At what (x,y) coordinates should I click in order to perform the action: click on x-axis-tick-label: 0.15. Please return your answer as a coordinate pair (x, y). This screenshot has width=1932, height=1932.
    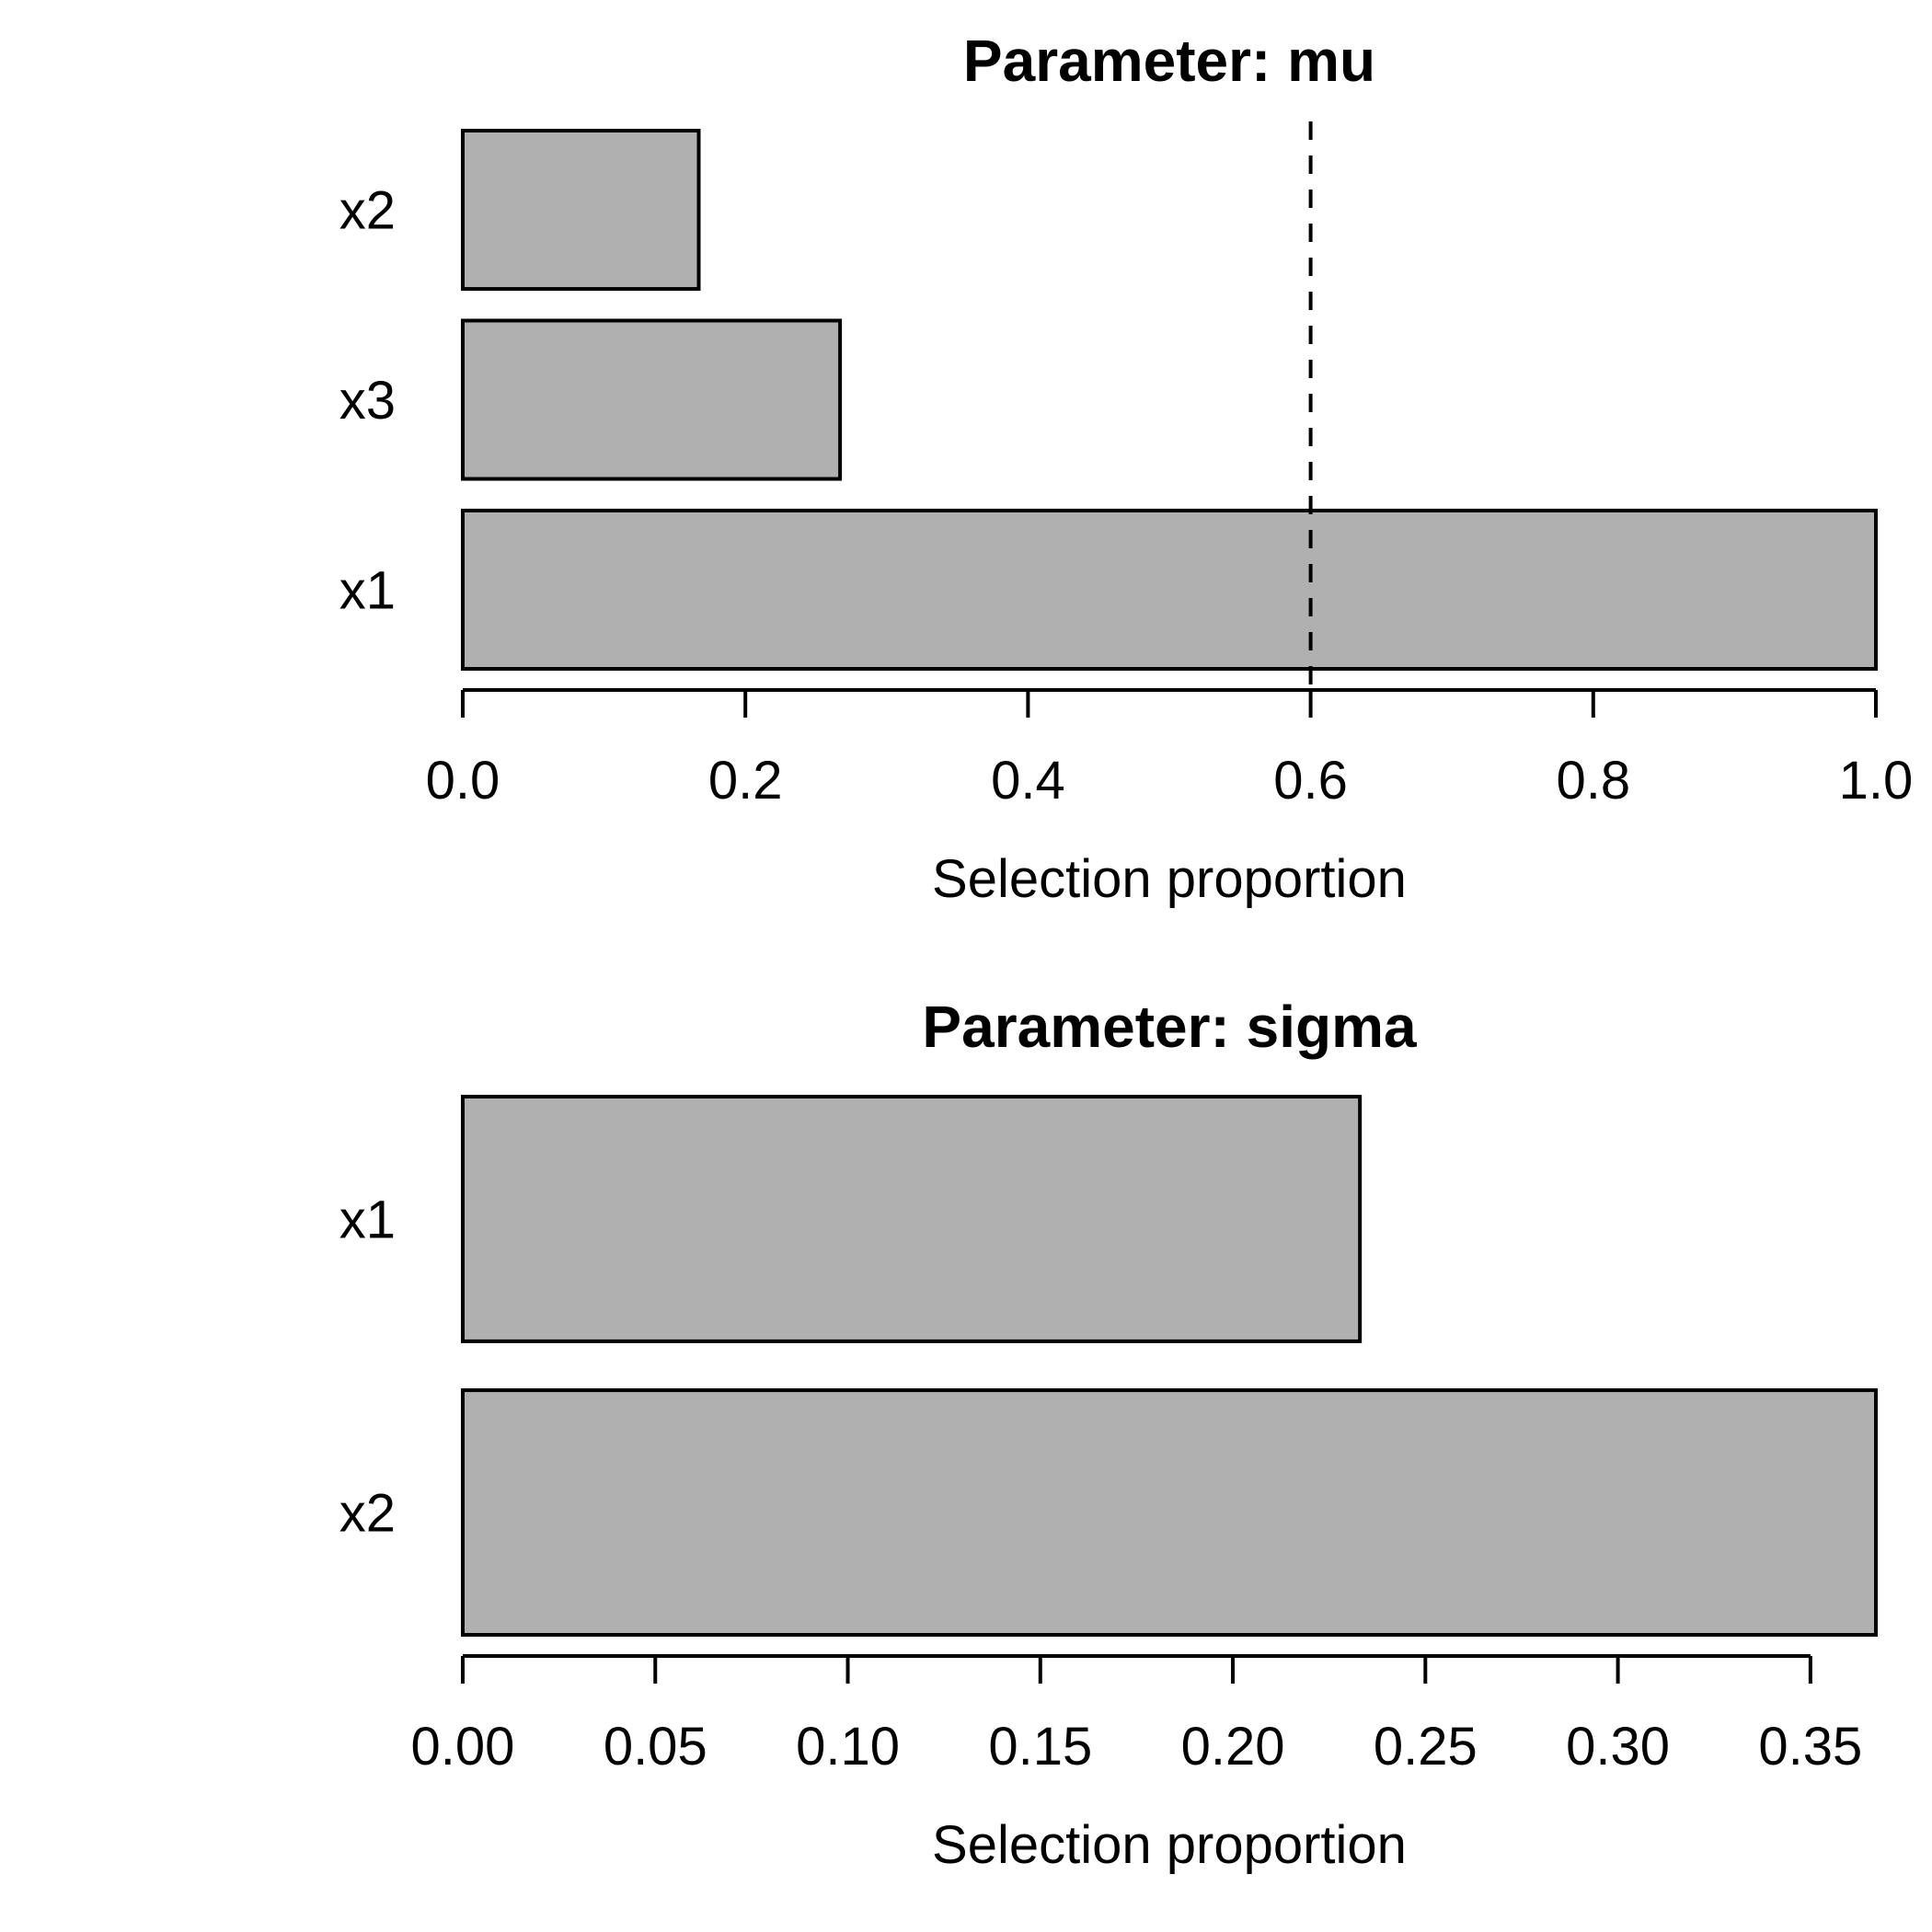
    Looking at the image, I should click on (1040, 1747).